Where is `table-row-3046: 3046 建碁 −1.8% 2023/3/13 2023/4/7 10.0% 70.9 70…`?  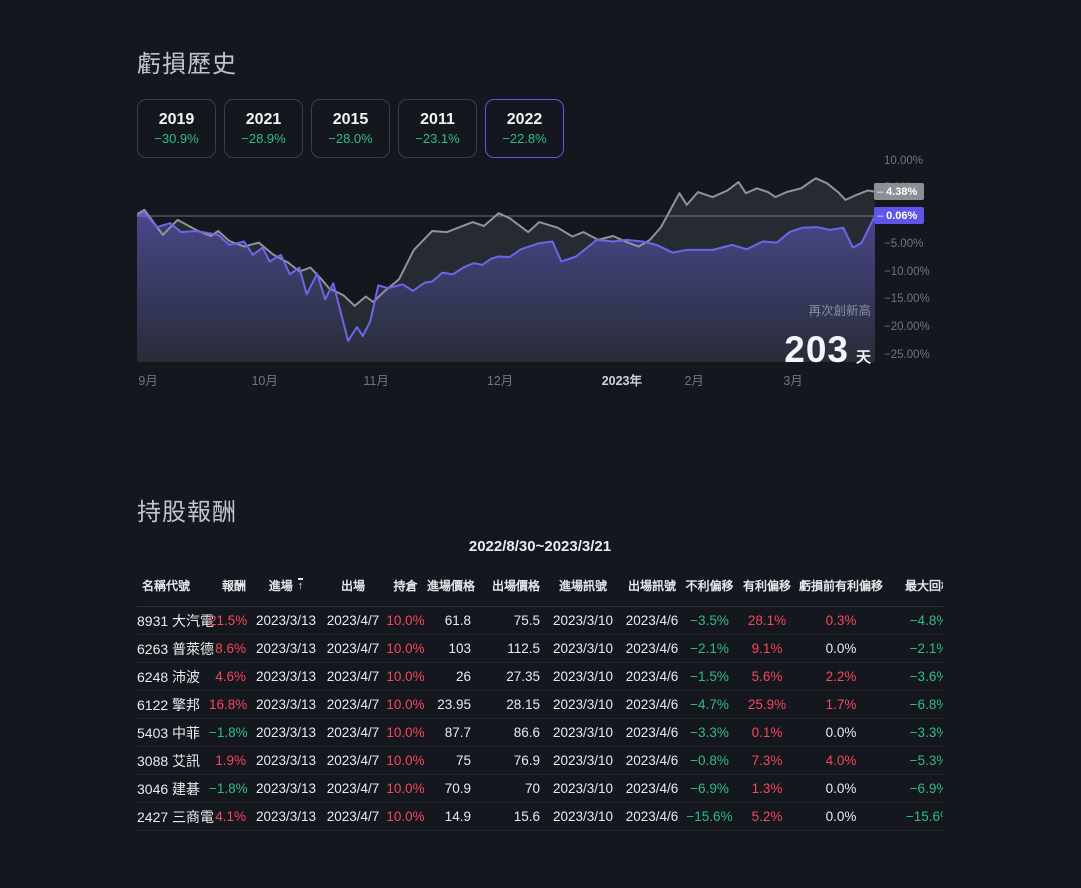
table-row-3046: 3046 建碁 −1.8% 2023/3/13 2023/4/7 10.0% 70.9 70… is located at coordinates (540, 788).